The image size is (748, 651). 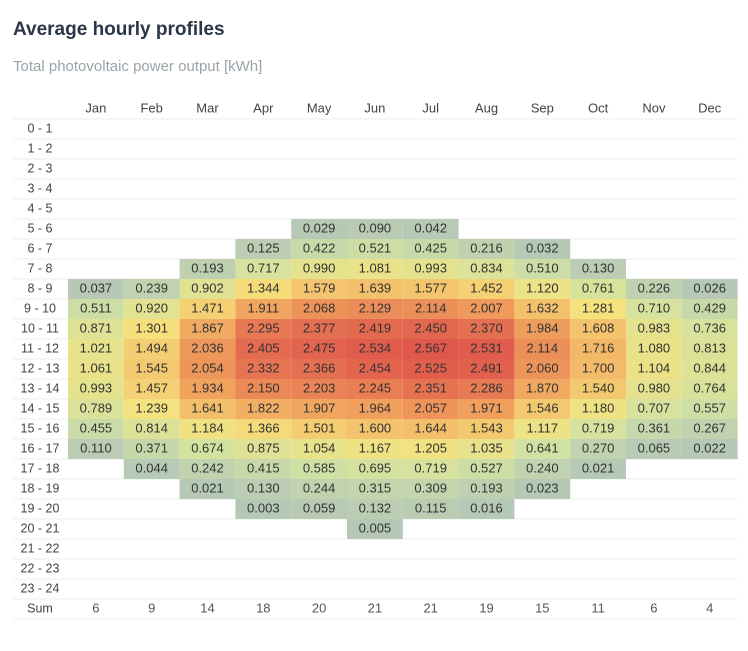 What do you see at coordinates (95, 107) in the screenshot?
I see `column-header: Jan` at bounding box center [95, 107].